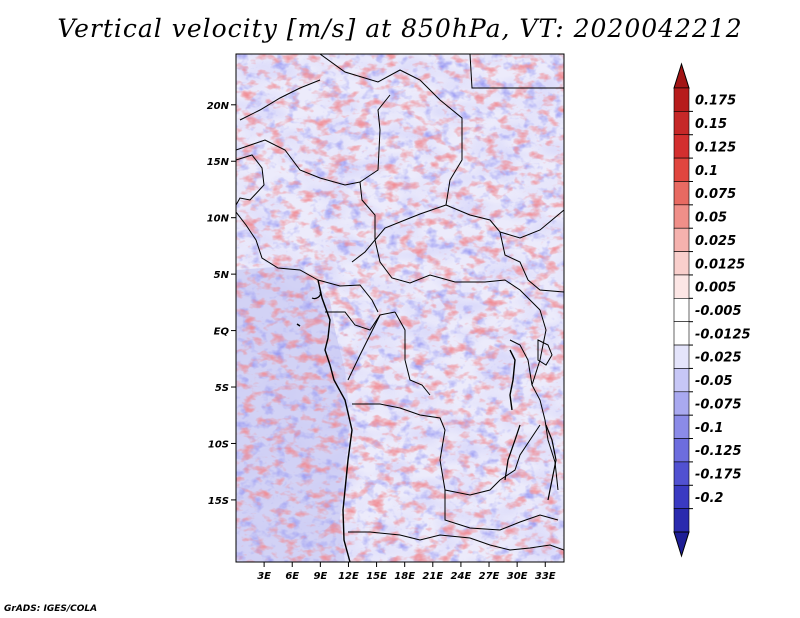 The image size is (800, 618). I want to click on colorbar-label: -0.1, so click(709, 428).